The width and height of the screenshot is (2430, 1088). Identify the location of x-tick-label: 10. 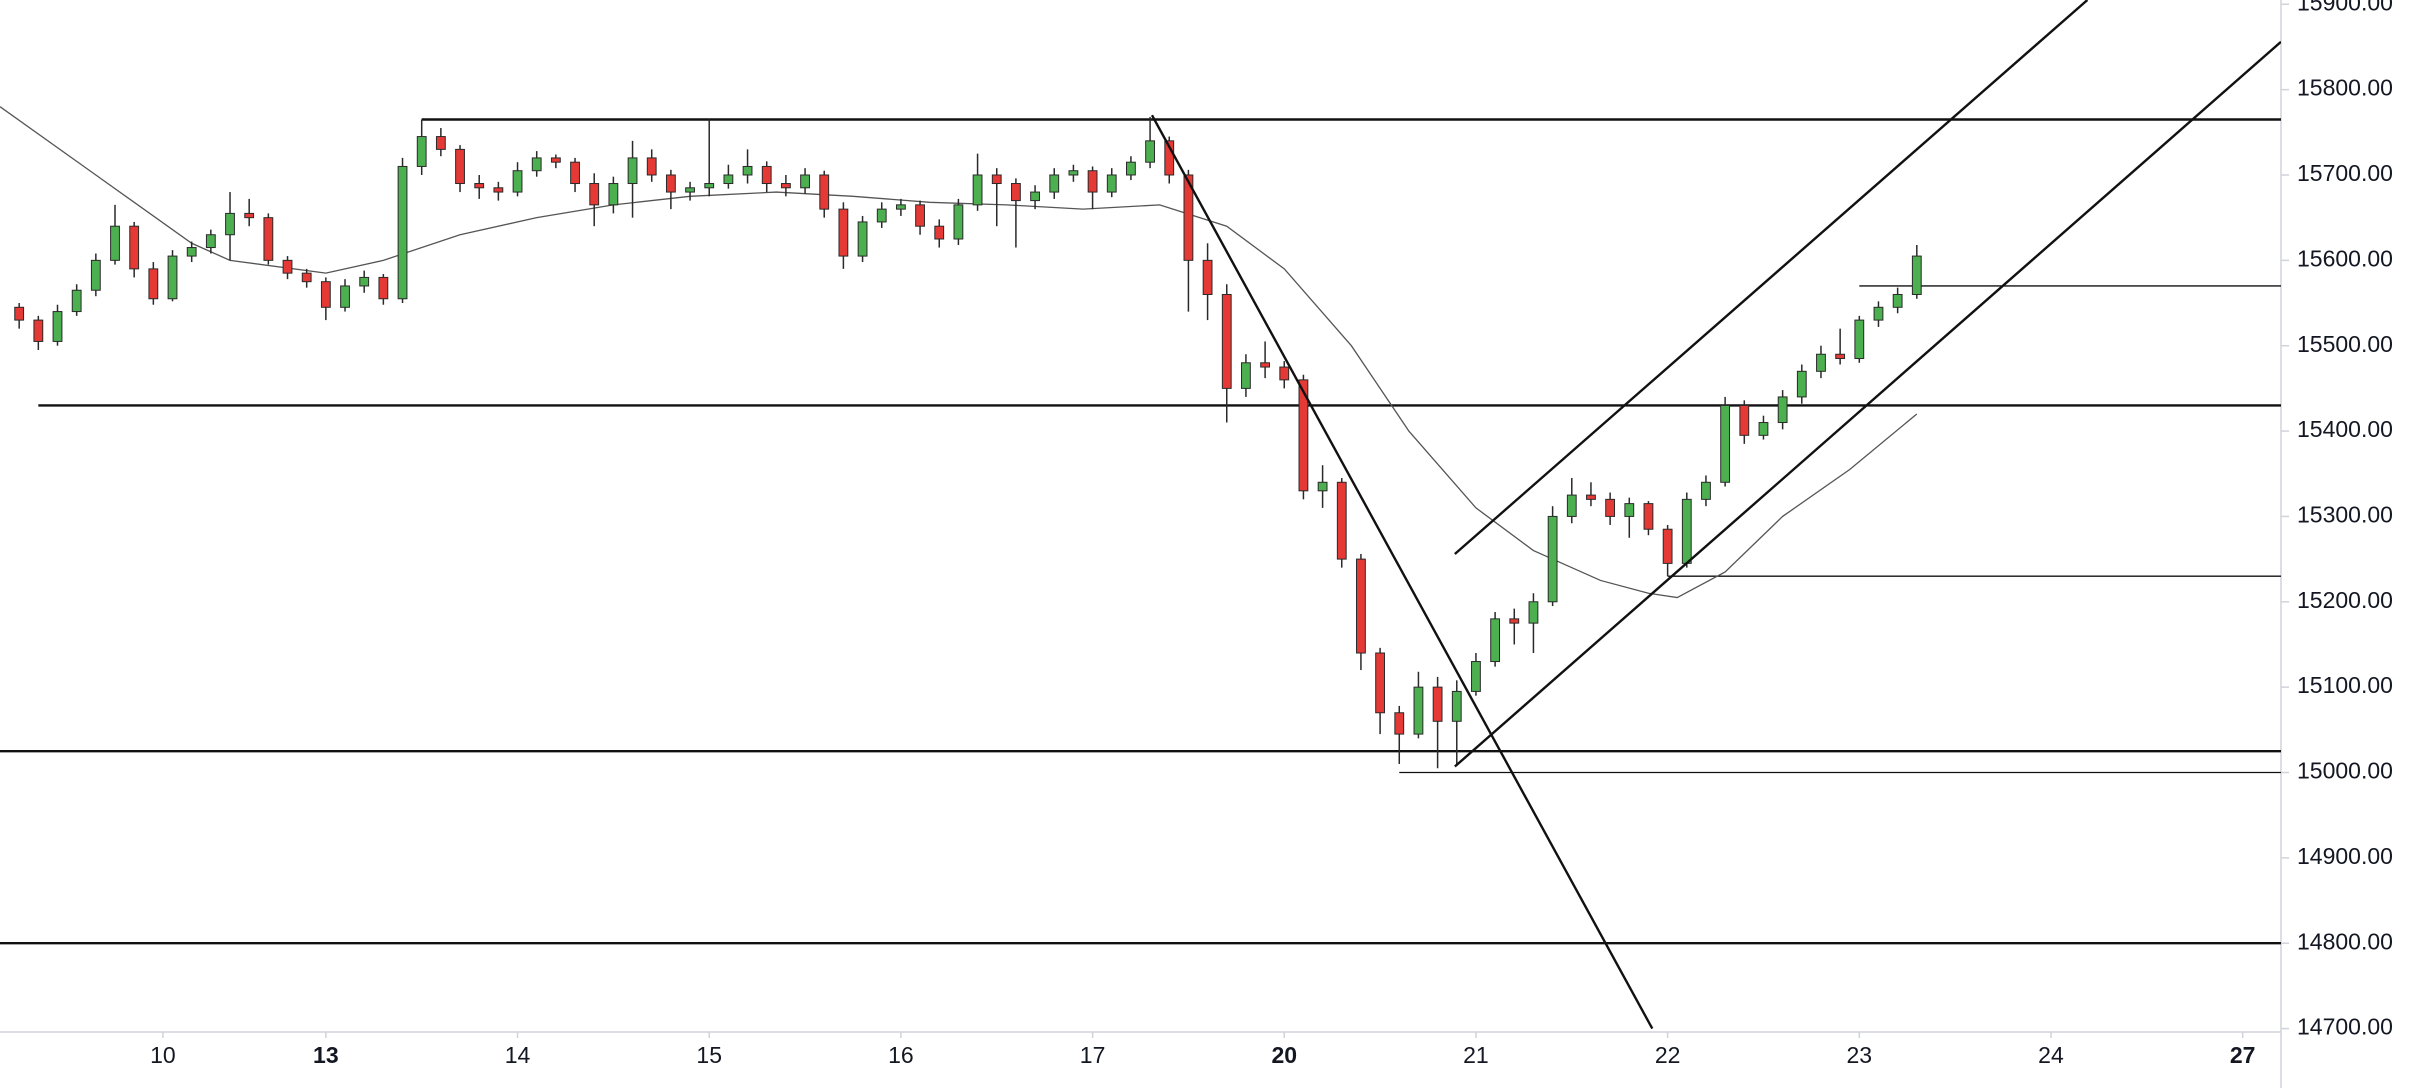
(163, 1055).